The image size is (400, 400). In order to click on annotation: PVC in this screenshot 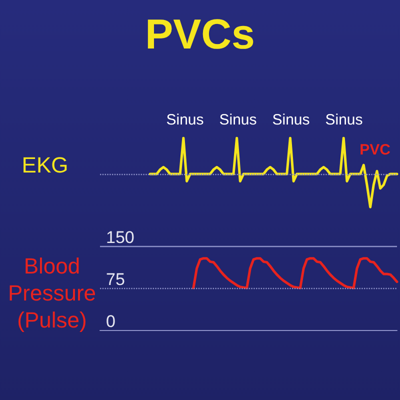, I will do `click(375, 150)`.